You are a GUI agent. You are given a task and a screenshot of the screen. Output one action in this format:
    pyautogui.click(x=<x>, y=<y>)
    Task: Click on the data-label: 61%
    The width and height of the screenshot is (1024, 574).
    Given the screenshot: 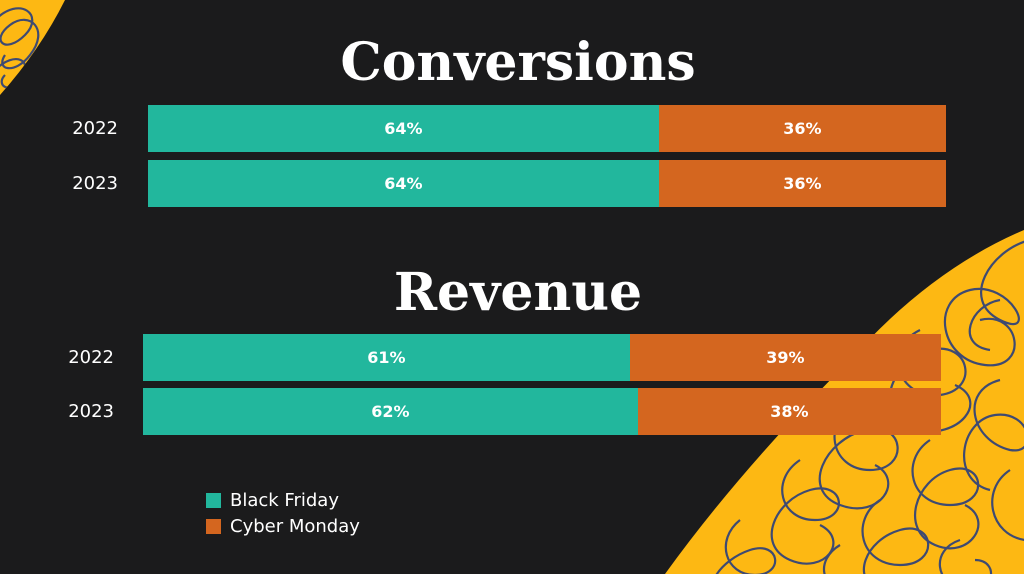 What is the action you would take?
    pyautogui.click(x=386, y=357)
    